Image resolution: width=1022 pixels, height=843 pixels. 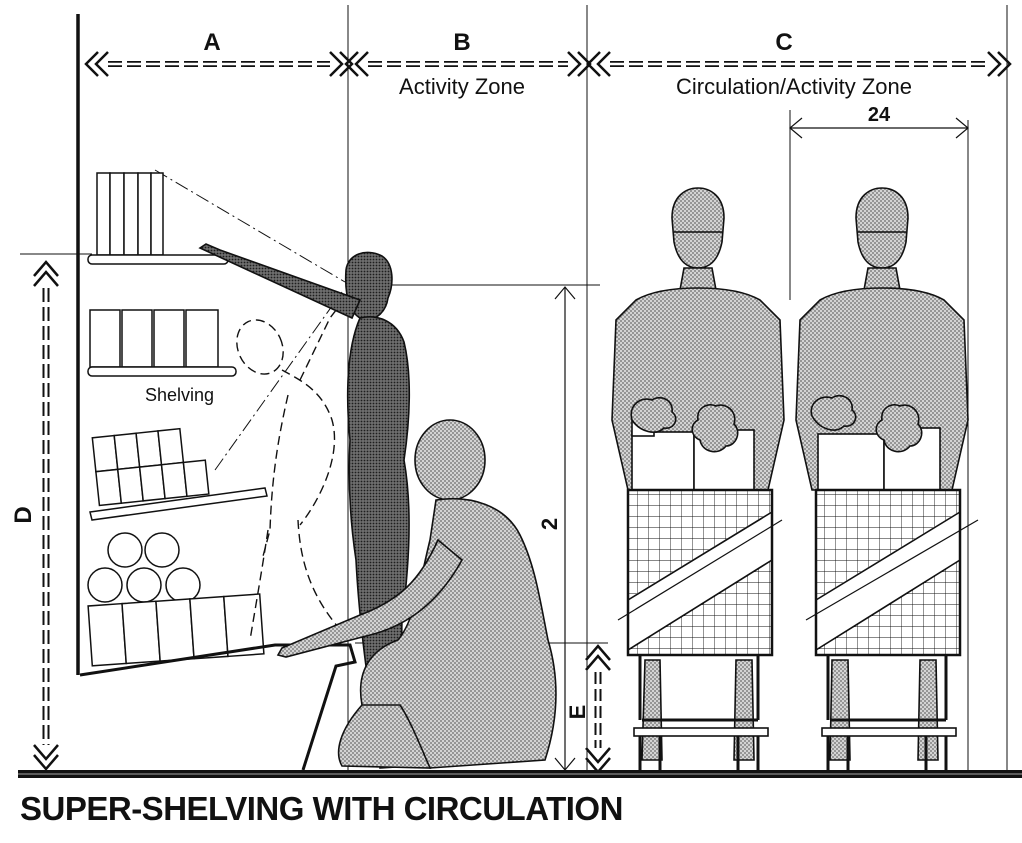 I want to click on ball-stack, so click(x=144, y=567).